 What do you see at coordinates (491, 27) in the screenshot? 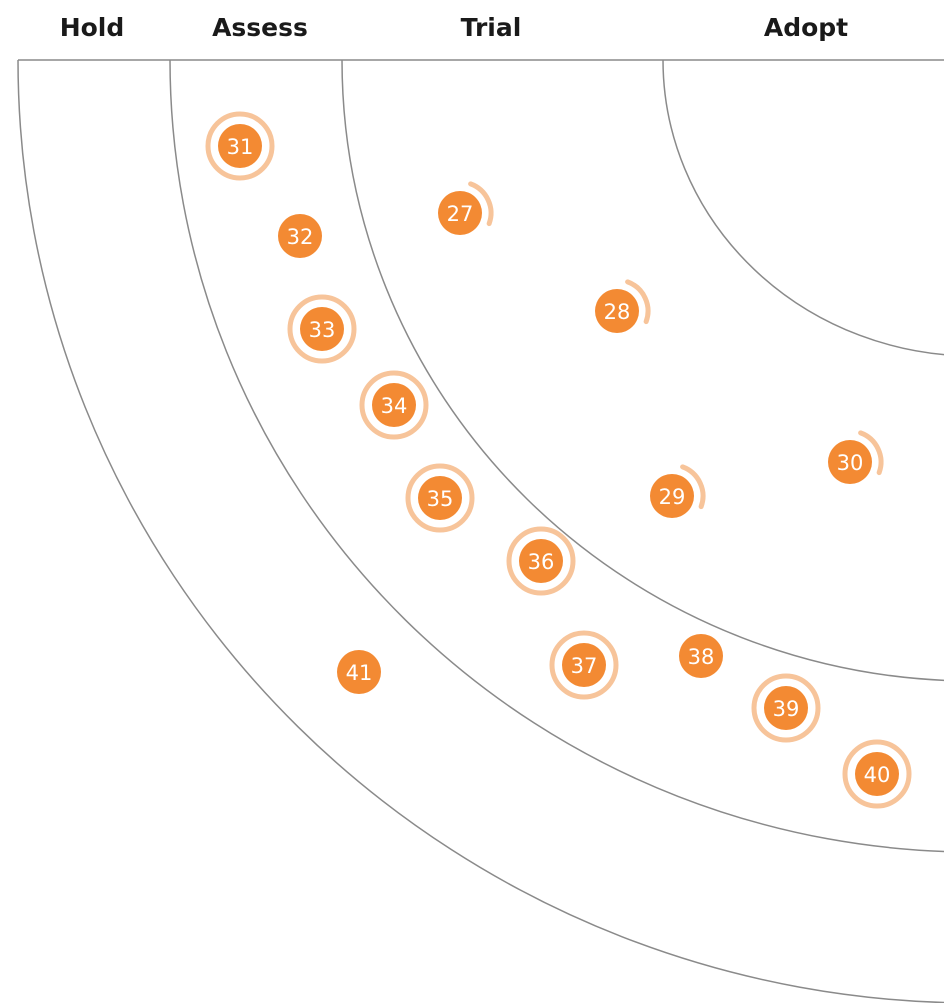
I see `ring-label-trial: Trial` at bounding box center [491, 27].